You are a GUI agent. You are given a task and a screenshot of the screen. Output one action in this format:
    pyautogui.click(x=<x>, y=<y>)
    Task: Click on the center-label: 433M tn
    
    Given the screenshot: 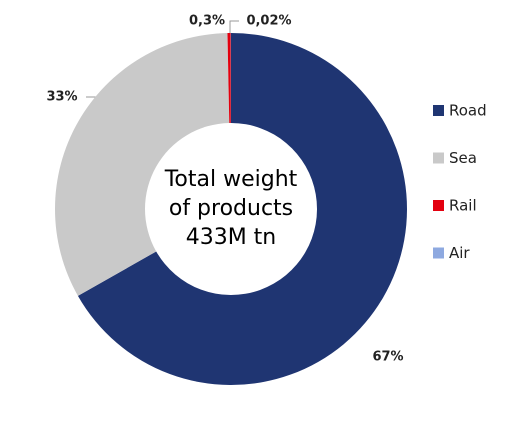 What is the action you would take?
    pyautogui.click(x=231, y=237)
    